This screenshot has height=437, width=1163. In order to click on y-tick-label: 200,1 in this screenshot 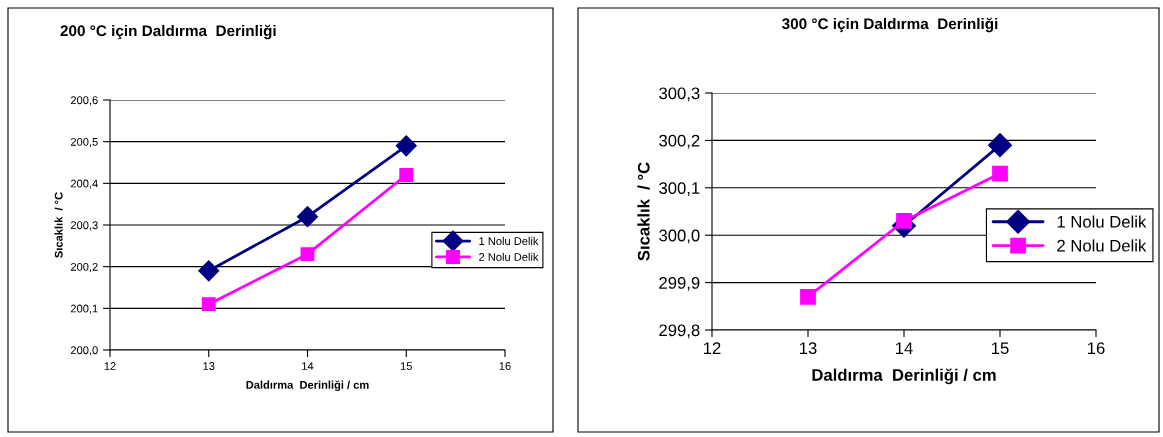, I will do `click(84, 309)`.